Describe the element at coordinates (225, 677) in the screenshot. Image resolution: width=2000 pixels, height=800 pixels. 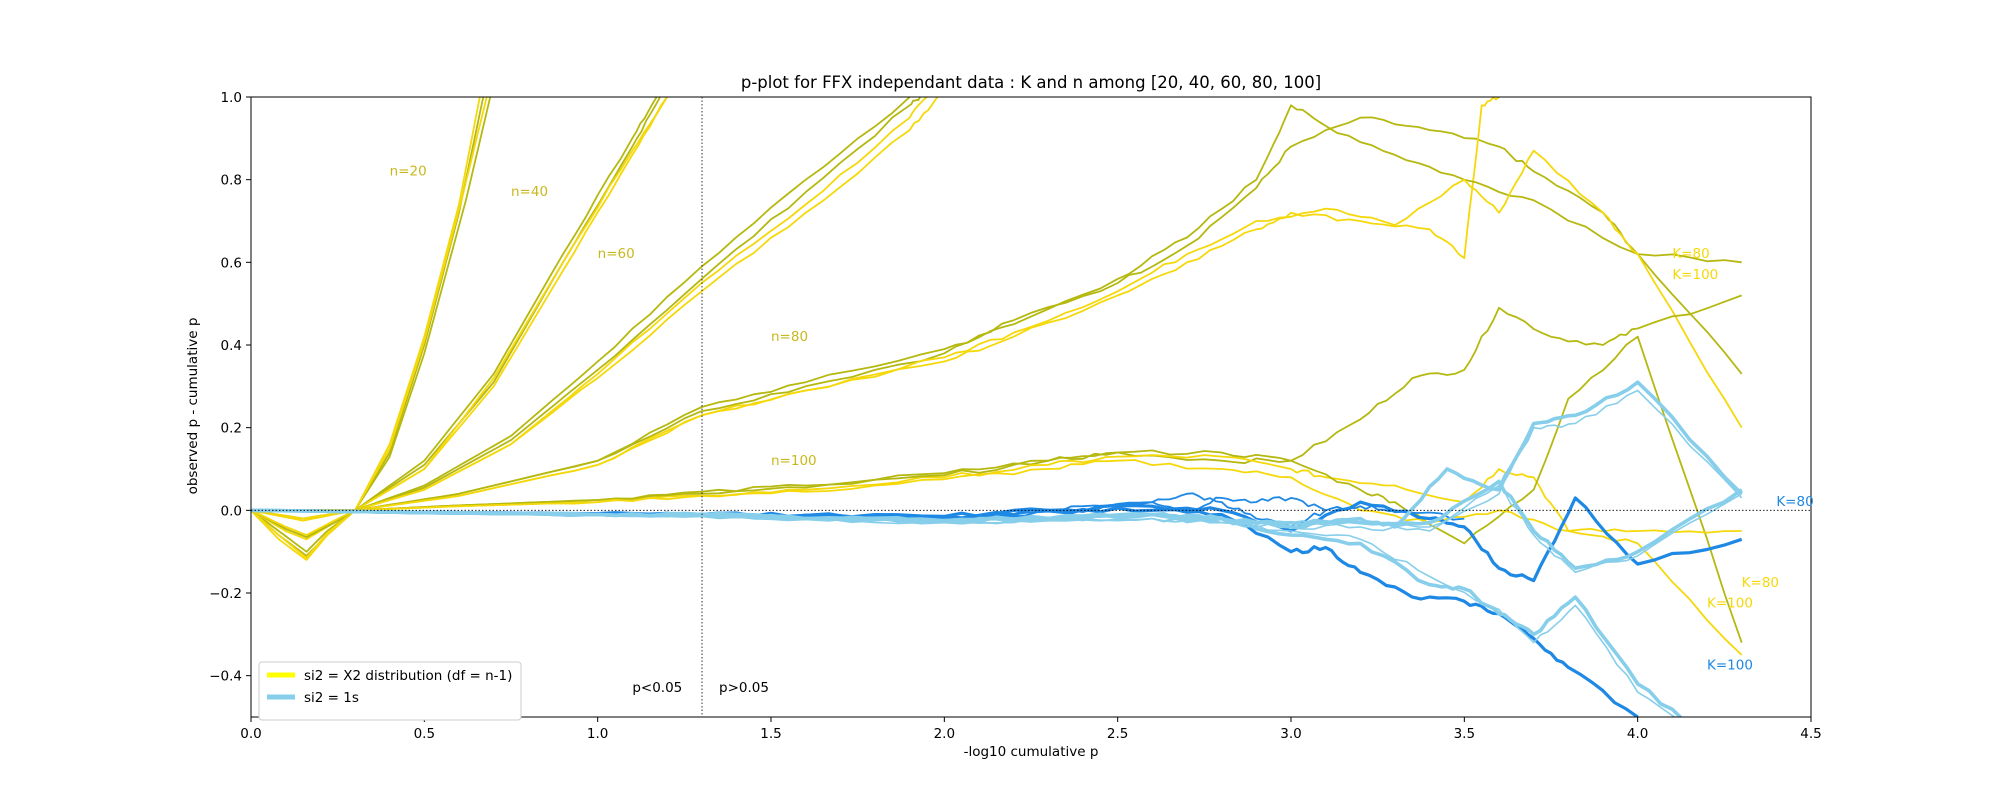
I see `y-tick-label: −0.4` at that location.